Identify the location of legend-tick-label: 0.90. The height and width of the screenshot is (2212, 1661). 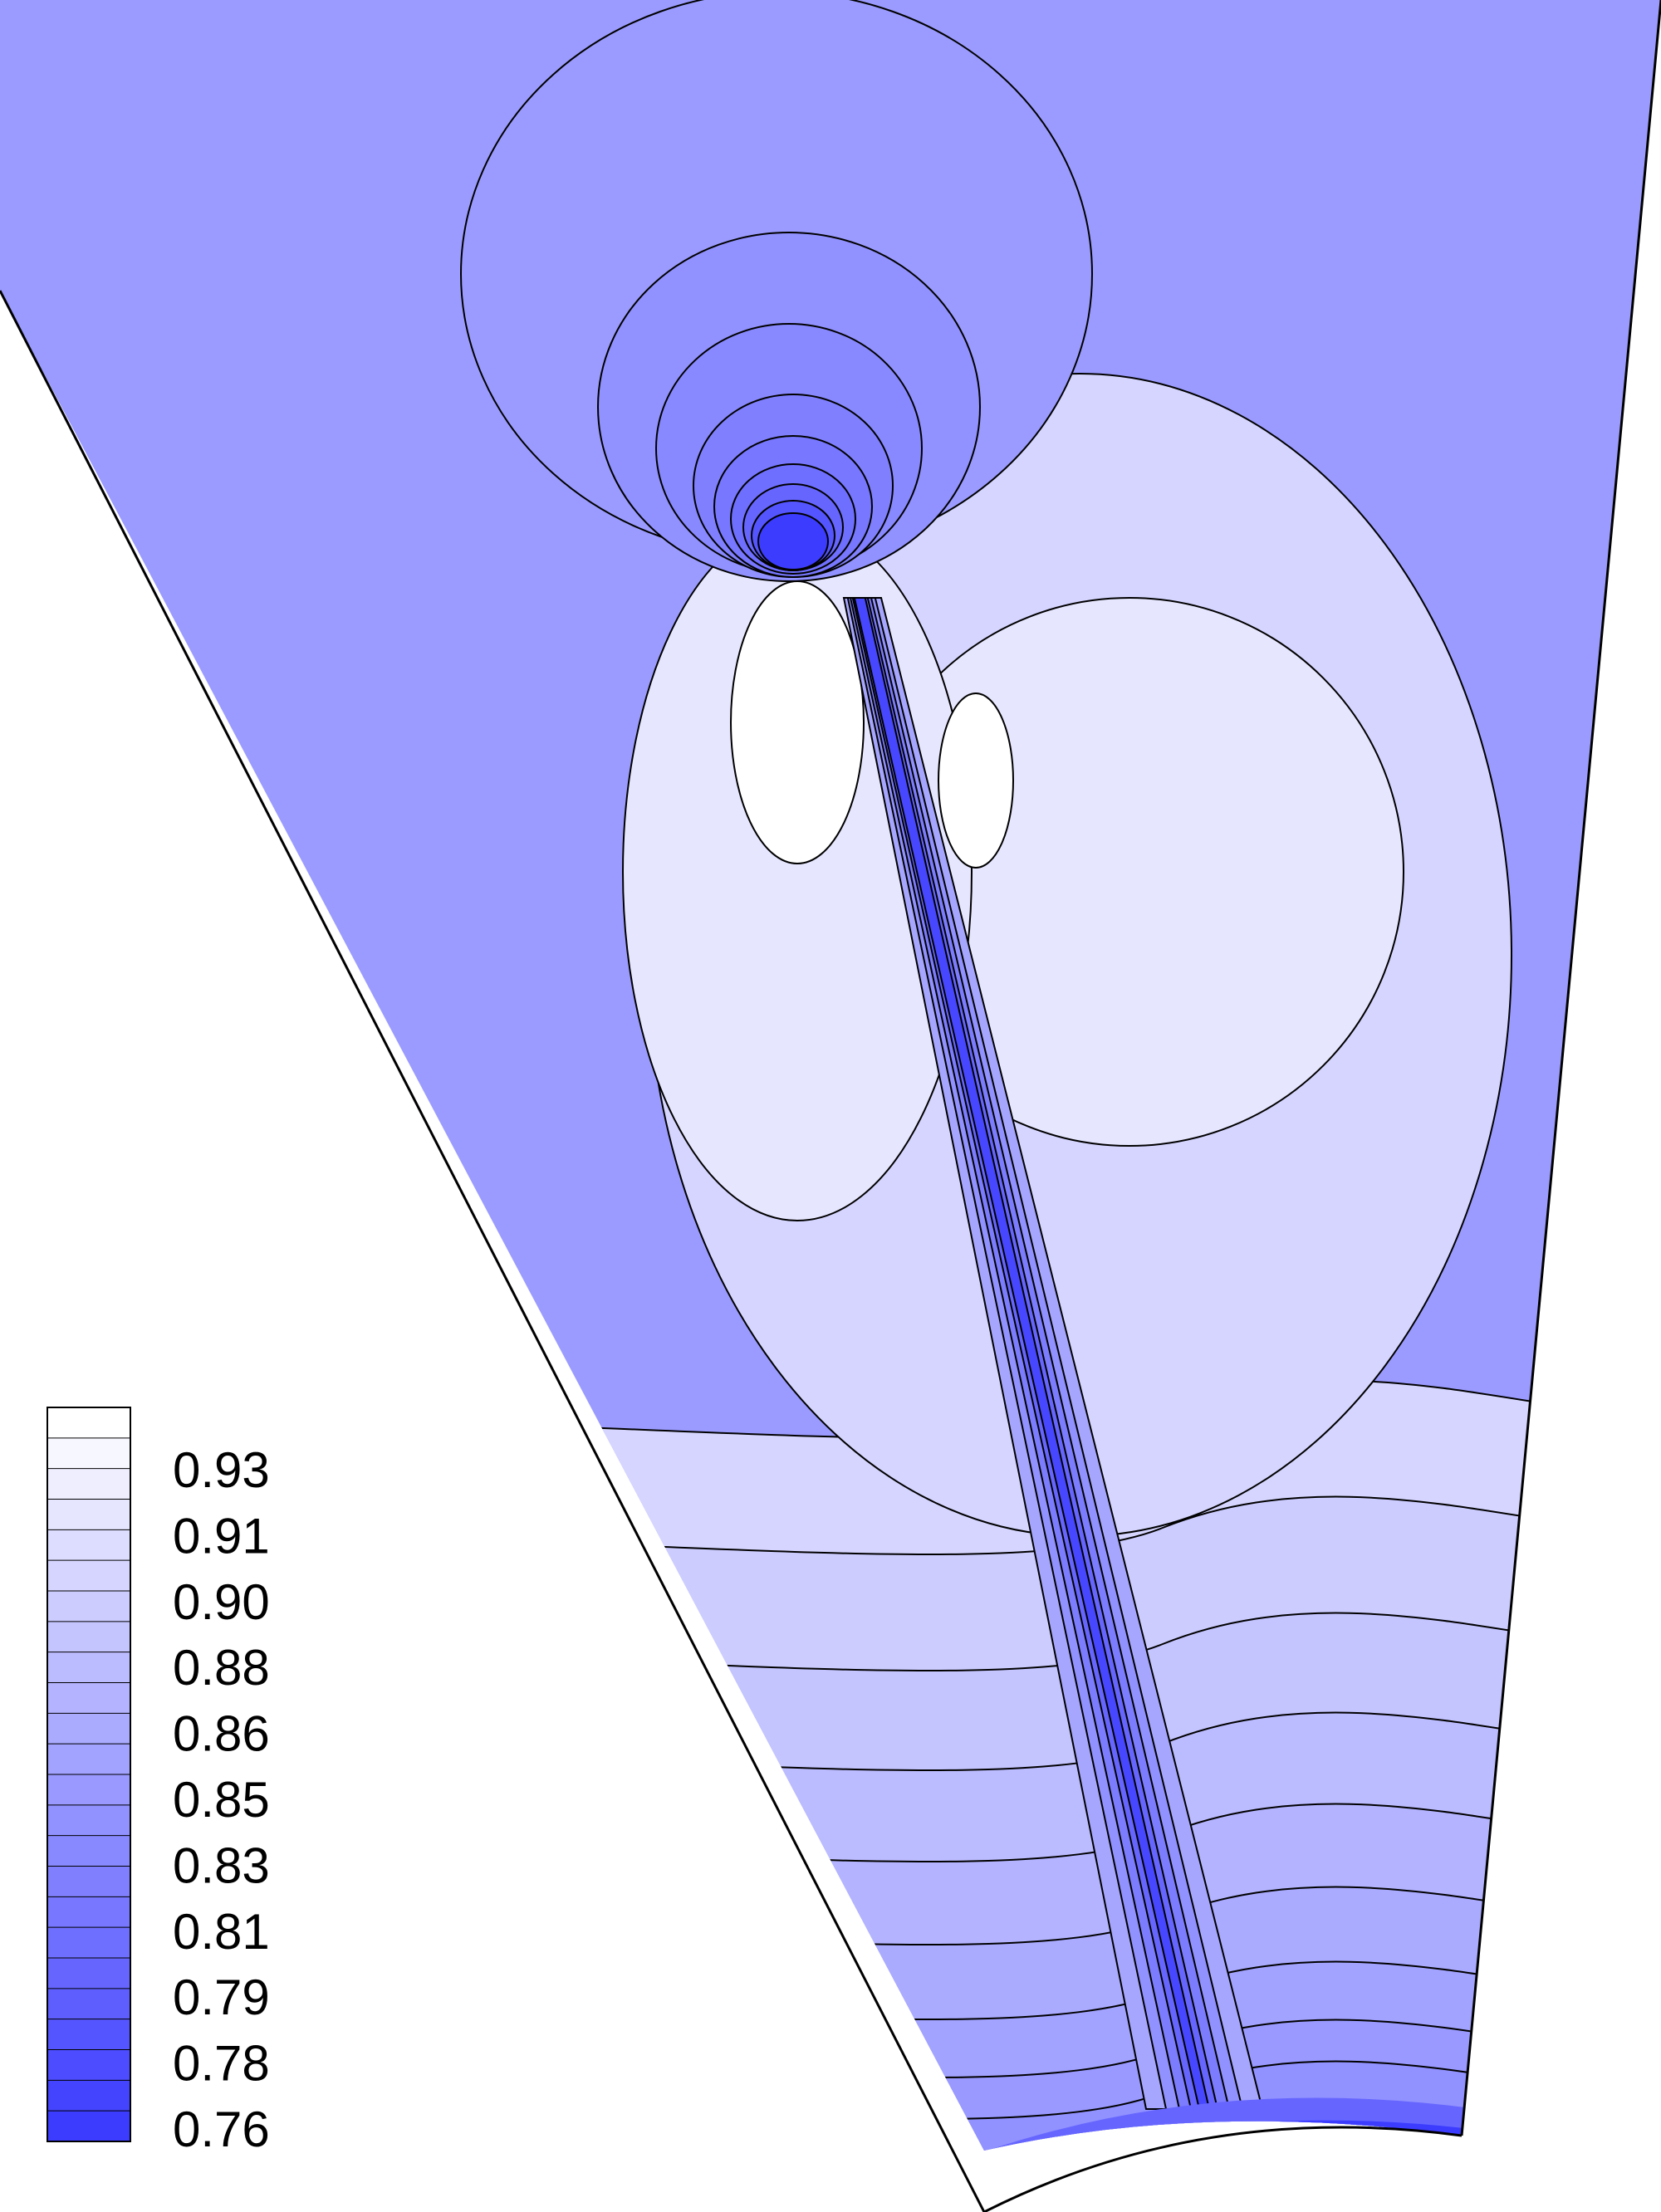
(221, 1602).